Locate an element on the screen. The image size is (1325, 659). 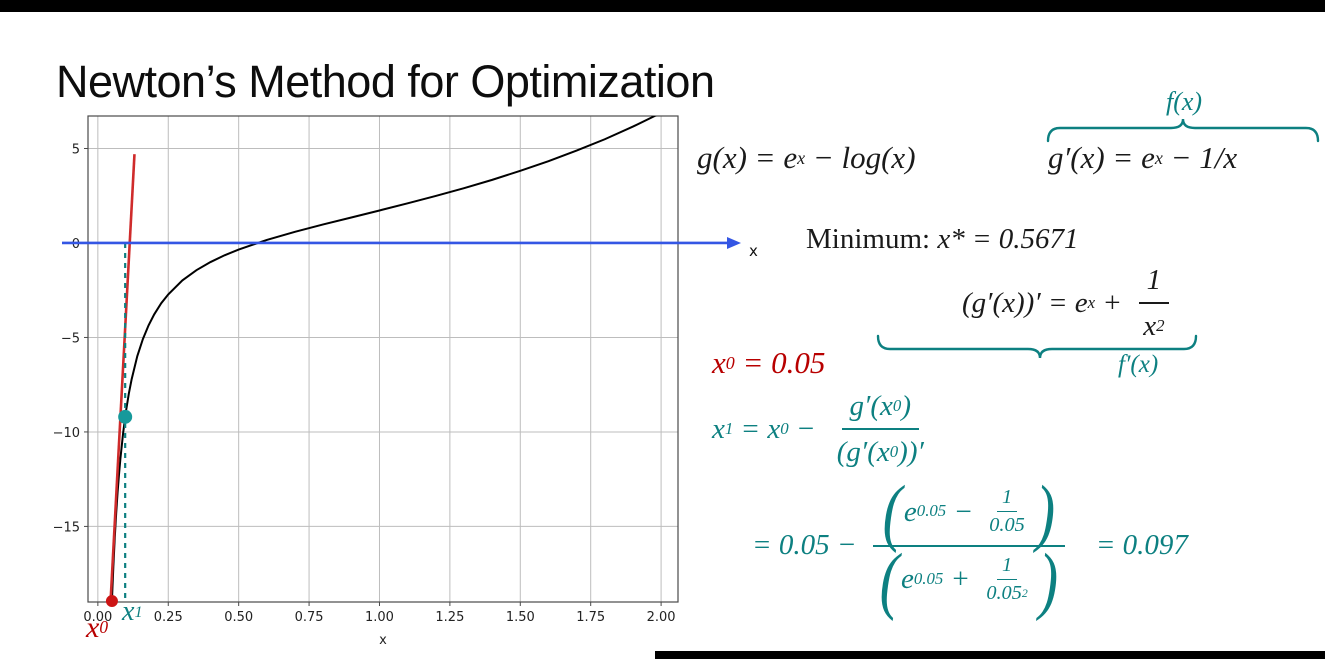
page-title: Newton’s Method for Optimization is located at coordinates (385, 81).